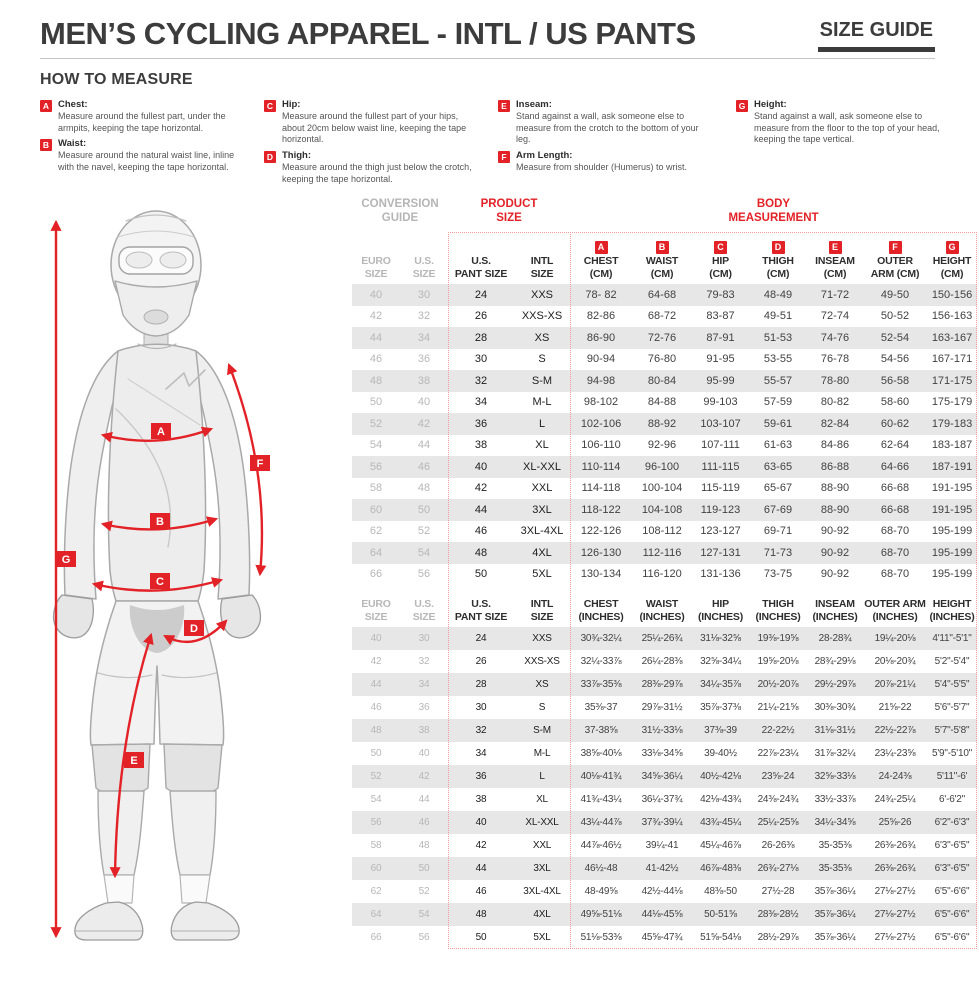 The height and width of the screenshot is (1000, 979). Describe the element at coordinates (895, 753) in the screenshot. I see `cell-outer-arm: 23¼-23⅝` at that location.